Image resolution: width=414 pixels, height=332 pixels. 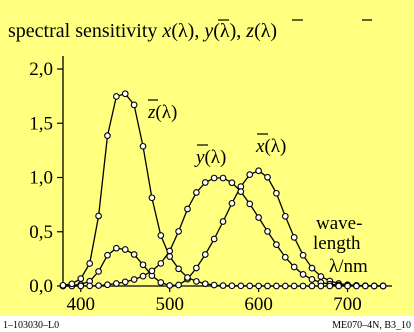 I want to click on x-axis-label-line-3: λ/nm, so click(x=348, y=266).